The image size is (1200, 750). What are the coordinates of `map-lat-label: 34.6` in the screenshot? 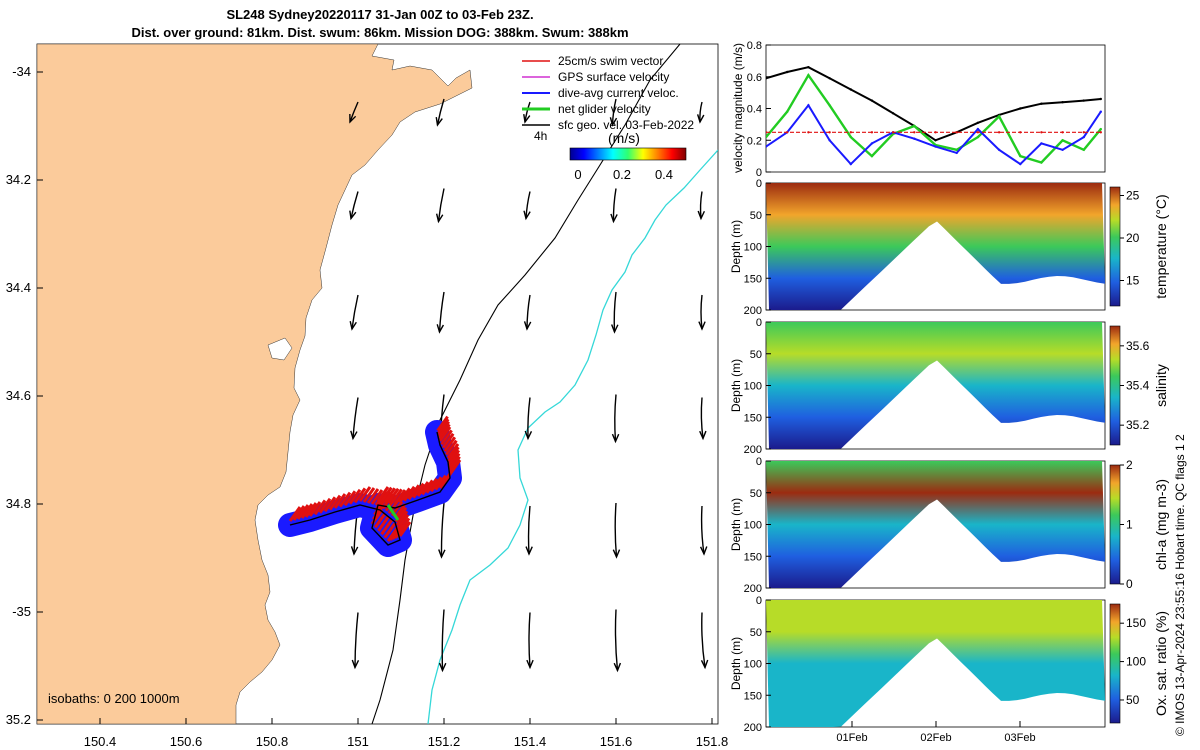 It's located at (18, 395).